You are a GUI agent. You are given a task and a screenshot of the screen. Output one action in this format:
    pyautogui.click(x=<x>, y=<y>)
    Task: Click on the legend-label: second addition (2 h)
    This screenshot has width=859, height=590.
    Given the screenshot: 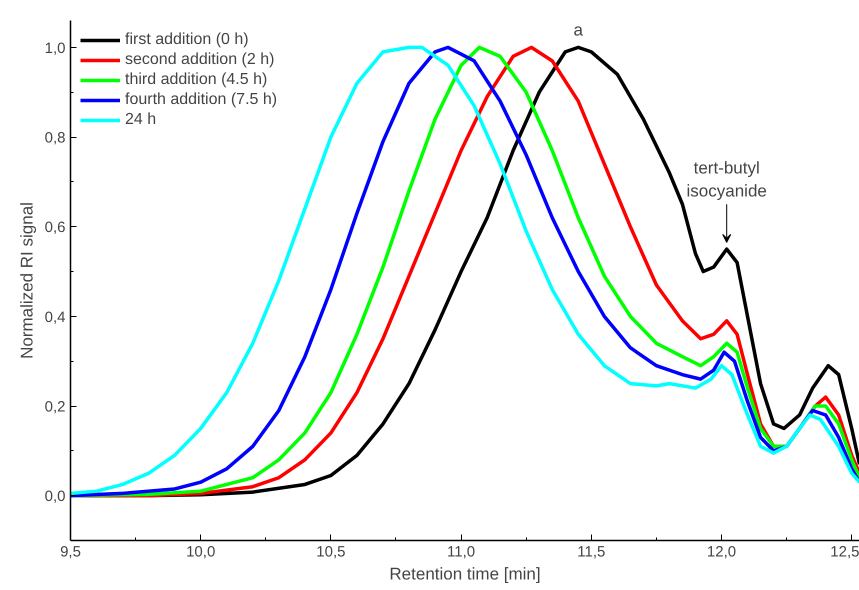 What is the action you would take?
    pyautogui.click(x=199, y=60)
    